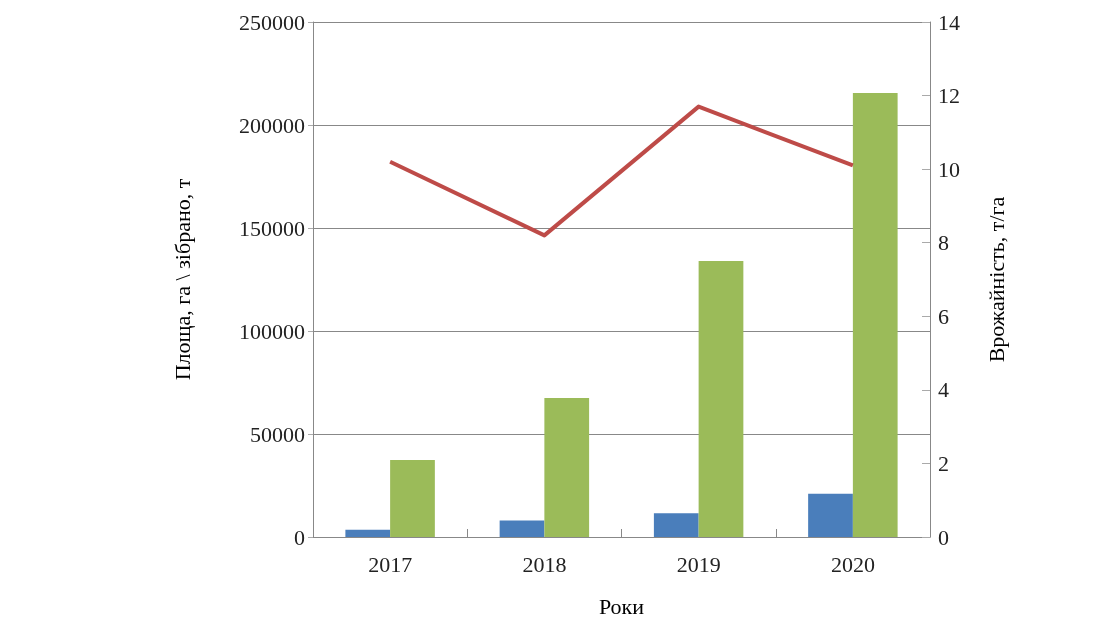 The width and height of the screenshot is (1095, 635). I want to click on y2-tick-label: 4, so click(943, 390).